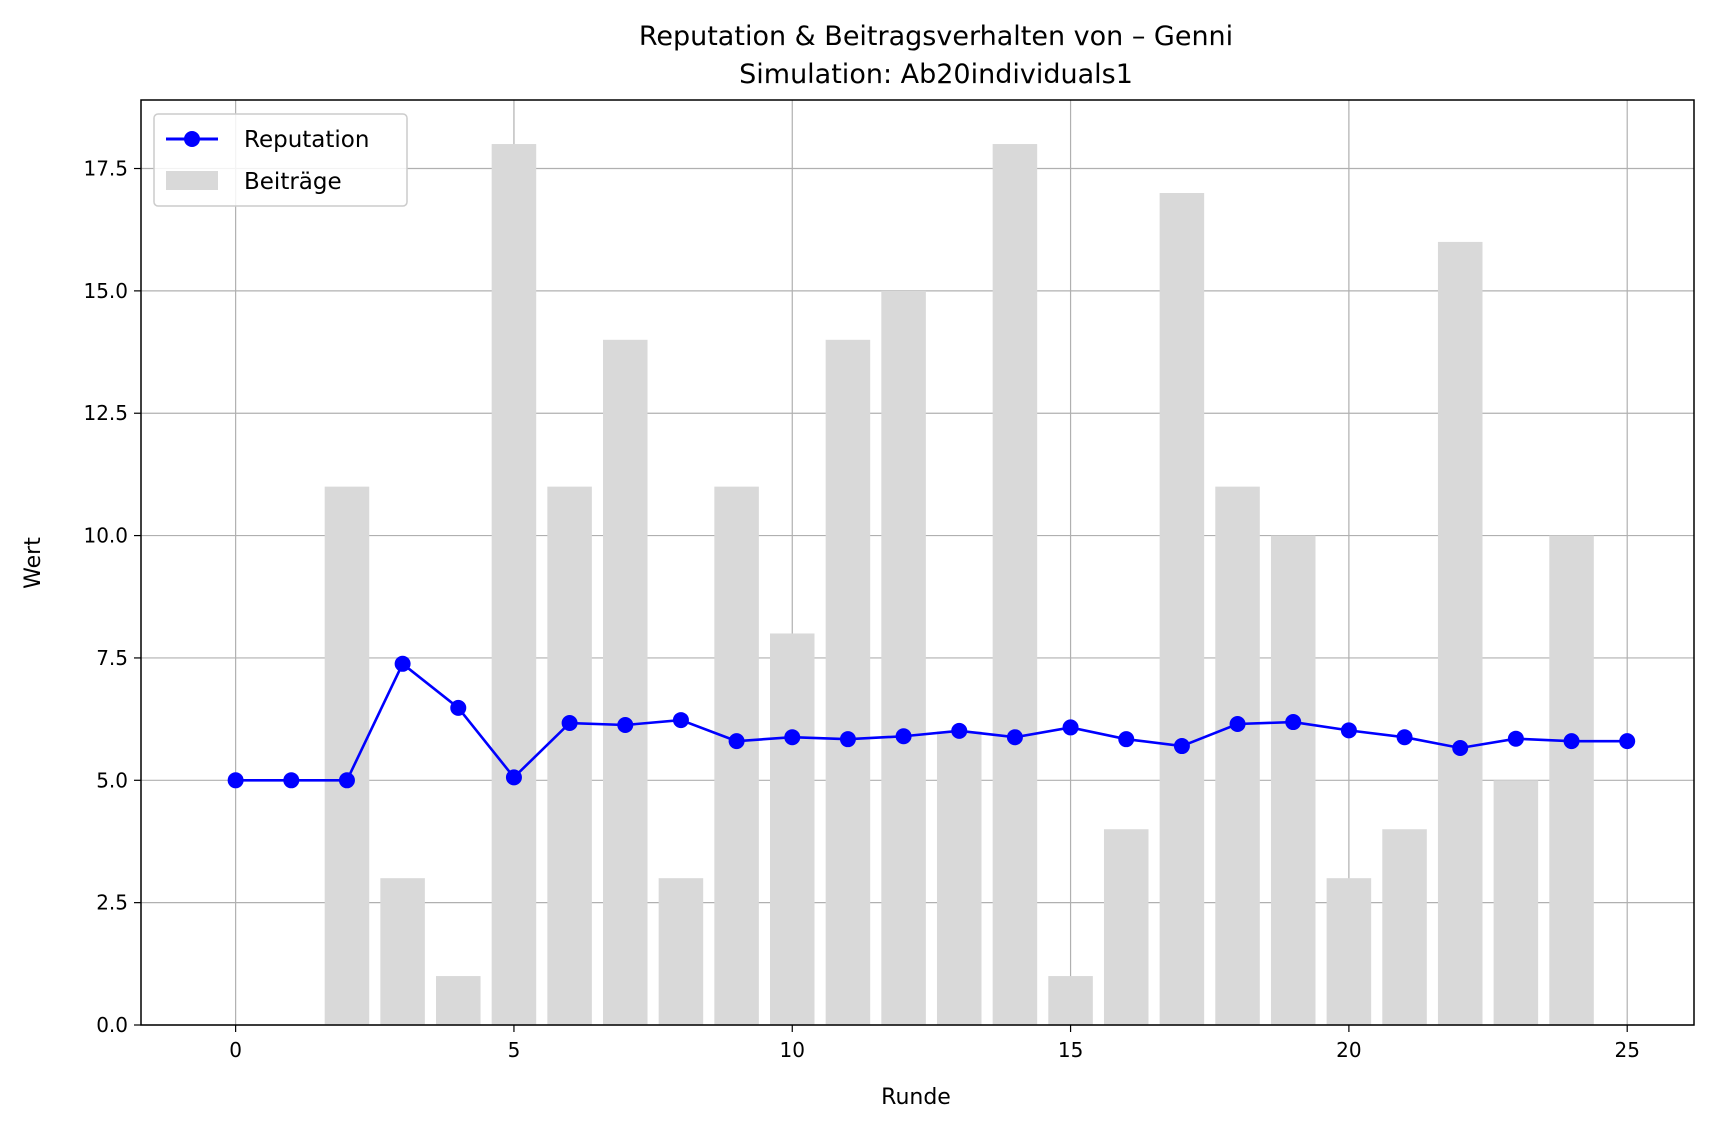 The width and height of the screenshot is (1710, 1131). I want to click on y-axis-ticks: 0.0 2.5 5.0 7.5 10.0 12.5 15.0 17.5, so click(112, 597).